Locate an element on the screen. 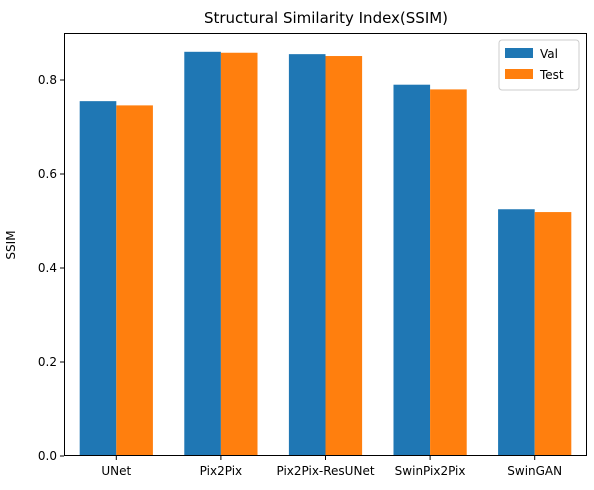  bar-val-pix2pix is located at coordinates (202, 254).